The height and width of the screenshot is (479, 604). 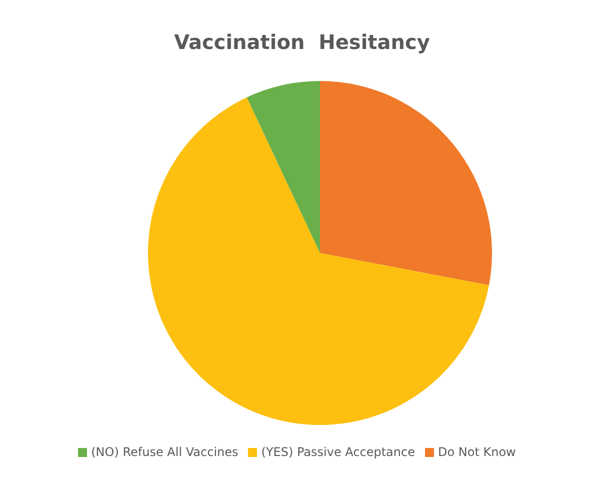 What do you see at coordinates (164, 452) in the screenshot?
I see `legend-label: (NO) Refuse All Vaccines` at bounding box center [164, 452].